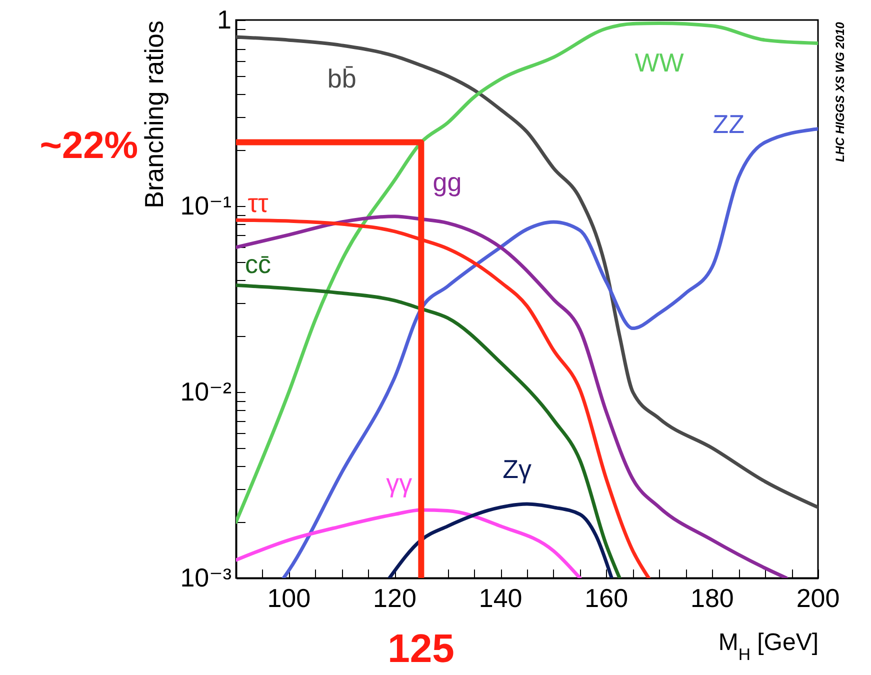 Image resolution: width=871 pixels, height=675 pixels. I want to click on series-label: gg, so click(447, 182).